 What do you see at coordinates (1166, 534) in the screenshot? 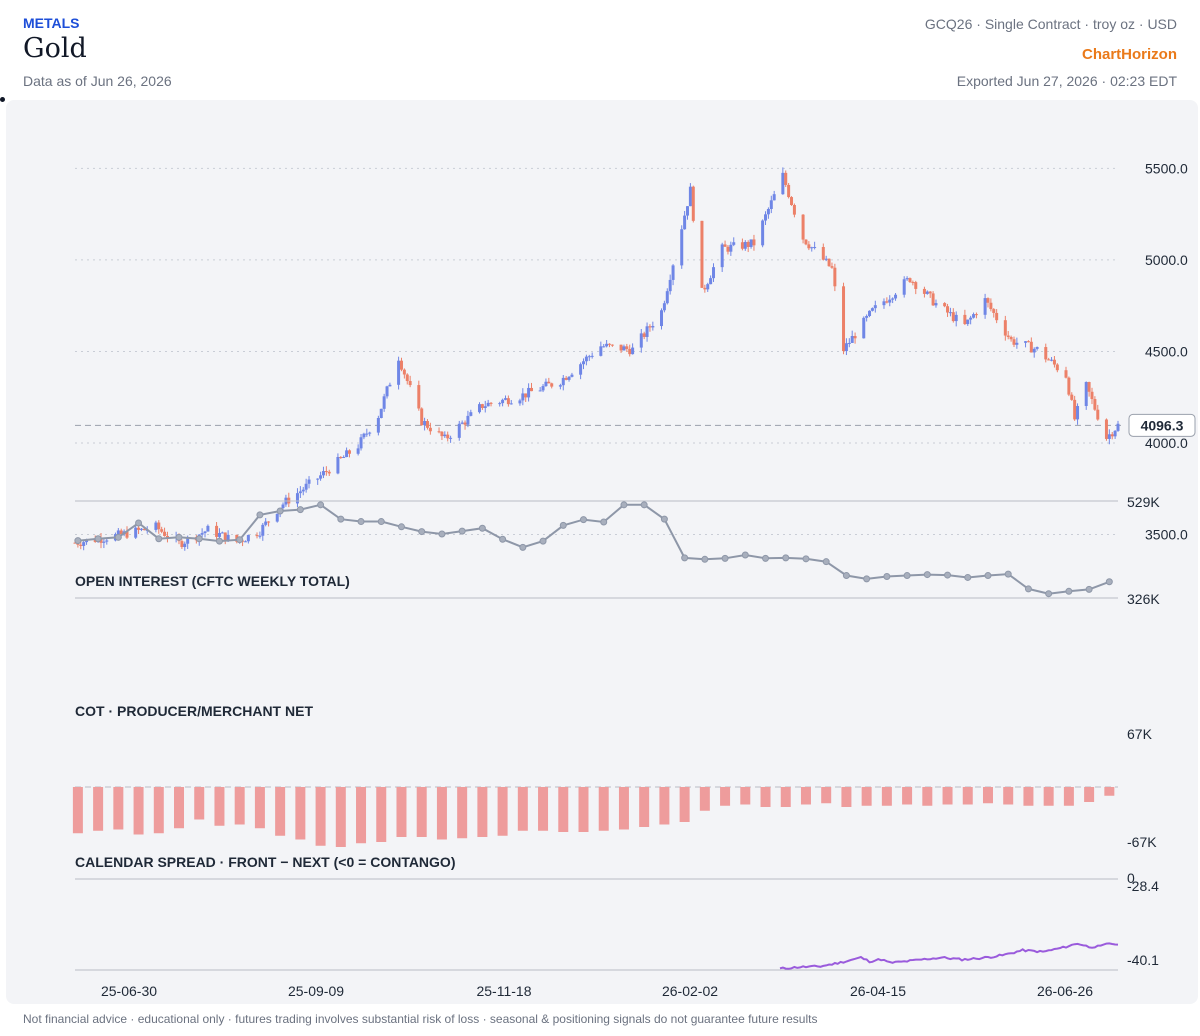
I see `price-tick-label: 3500.0` at bounding box center [1166, 534].